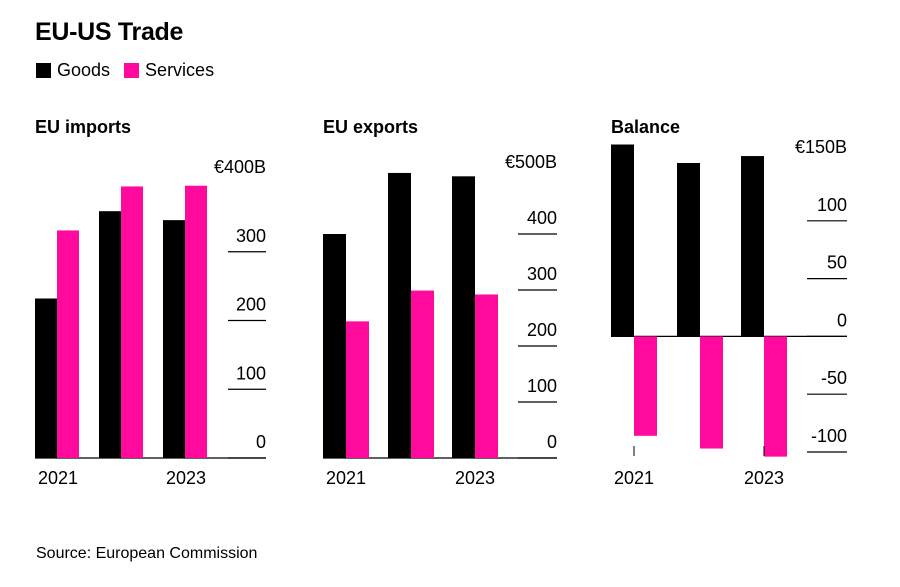 The height and width of the screenshot is (587, 900). I want to click on legend-item-goods: Goods, so click(73, 70).